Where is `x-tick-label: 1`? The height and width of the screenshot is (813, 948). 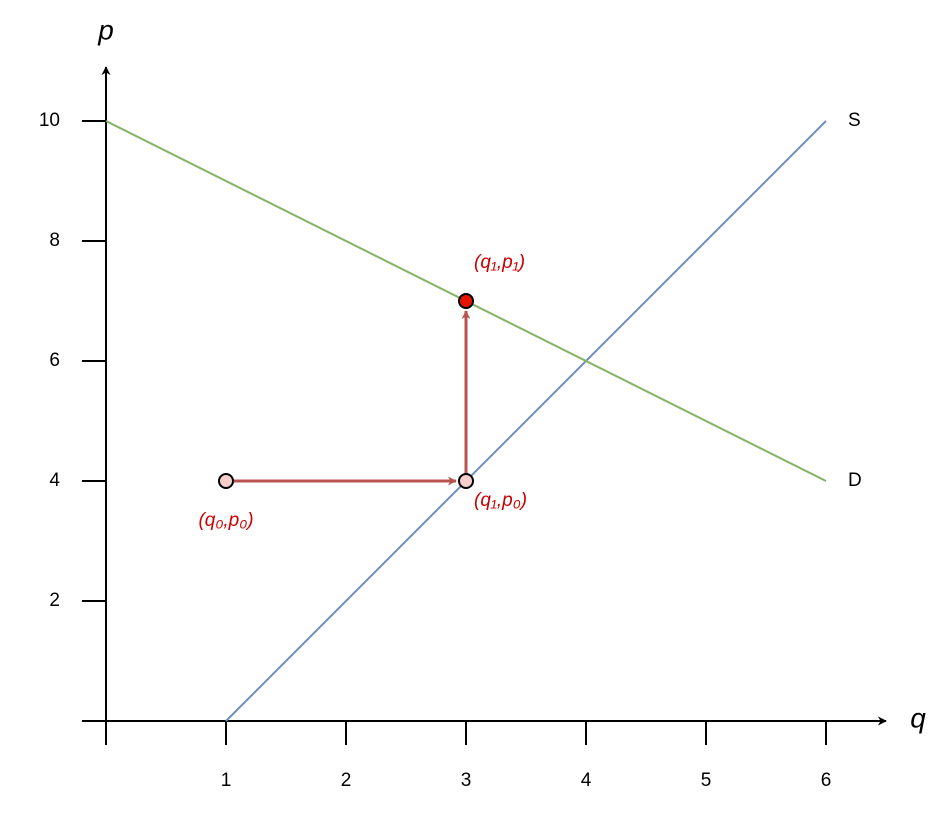
x-tick-label: 1 is located at coordinates (226, 780).